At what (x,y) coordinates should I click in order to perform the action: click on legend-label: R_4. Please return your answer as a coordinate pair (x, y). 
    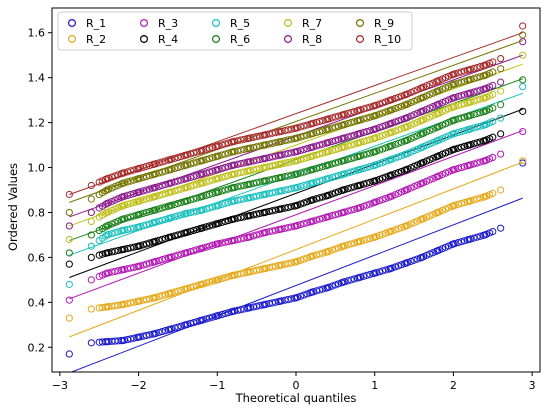
    Looking at the image, I should click on (168, 39).